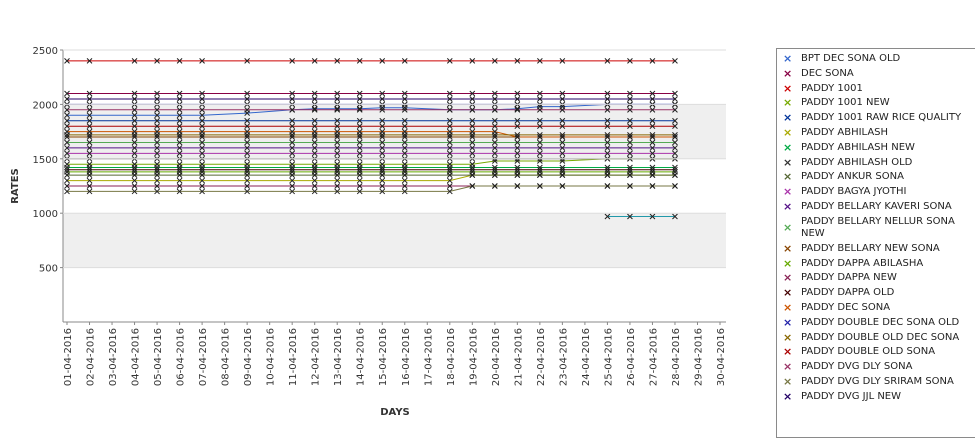  What do you see at coordinates (428, 357) in the screenshot?
I see `x-tick-label: 17-04-2016` at bounding box center [428, 357].